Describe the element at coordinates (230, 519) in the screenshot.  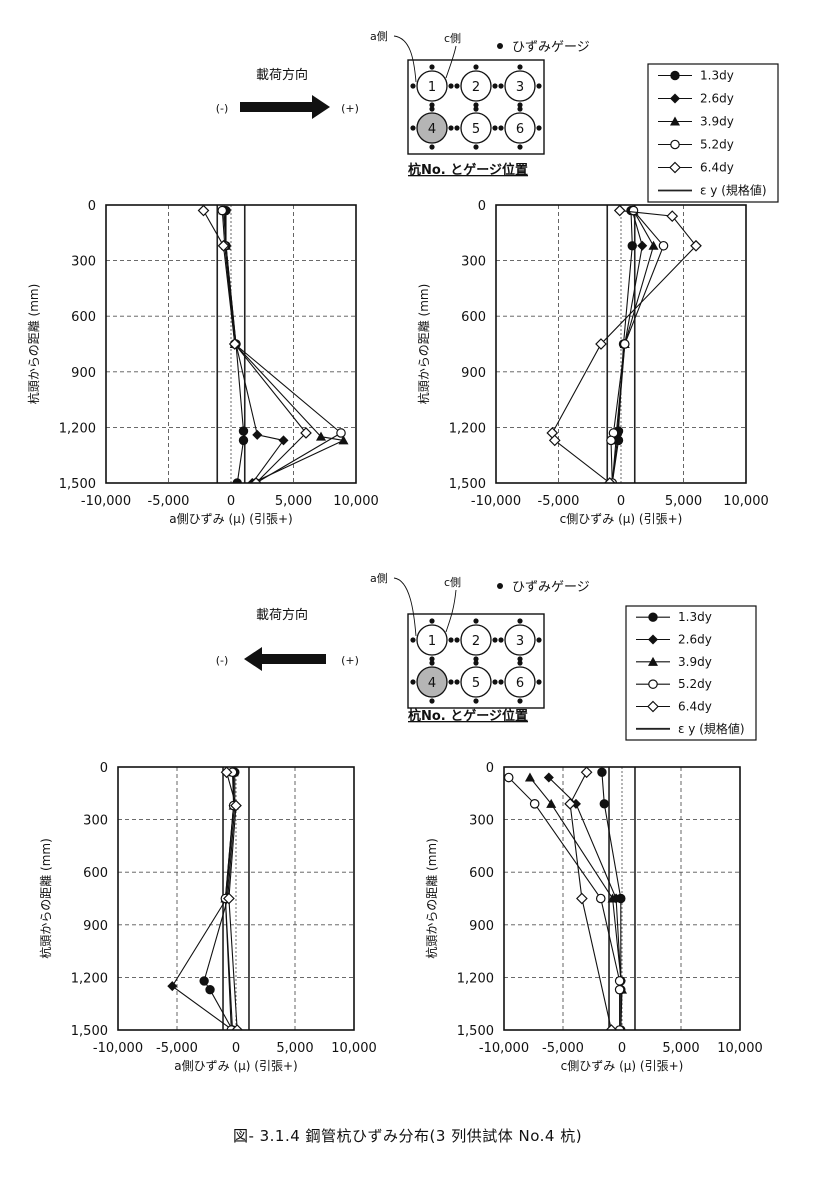
I see `x-axis-label: a側ひずみ (μ) (引張+)` at that location.